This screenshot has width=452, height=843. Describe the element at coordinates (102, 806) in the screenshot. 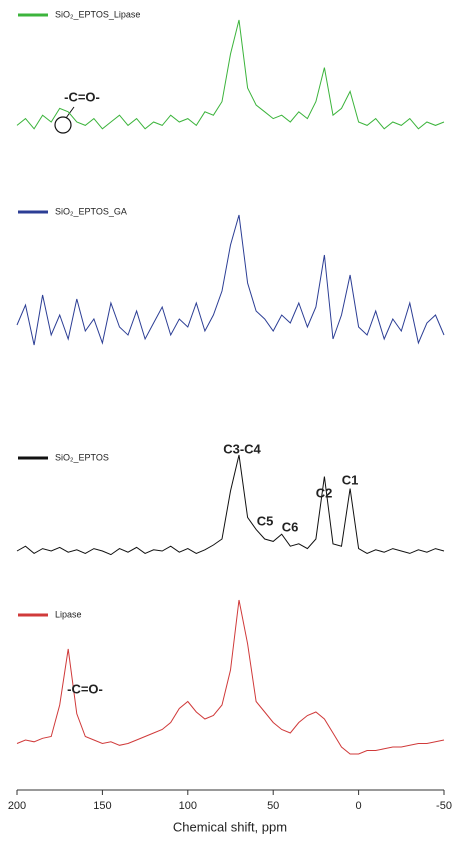

I see `x-tick-label: 150` at that location.